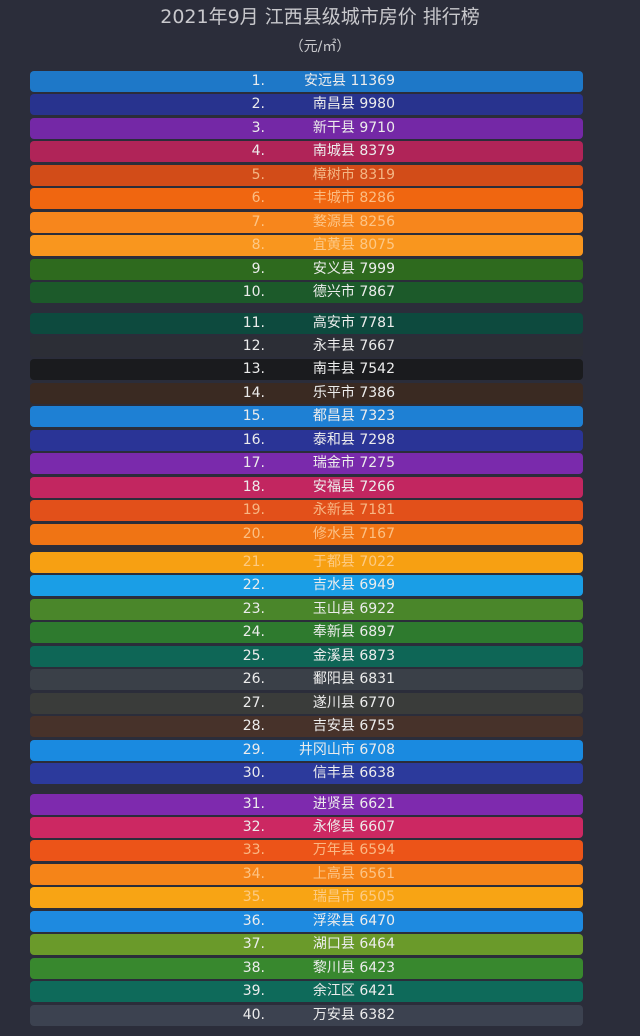 The image size is (640, 1036). What do you see at coordinates (253, 803) in the screenshot?
I see `rank-number: 31.` at bounding box center [253, 803].